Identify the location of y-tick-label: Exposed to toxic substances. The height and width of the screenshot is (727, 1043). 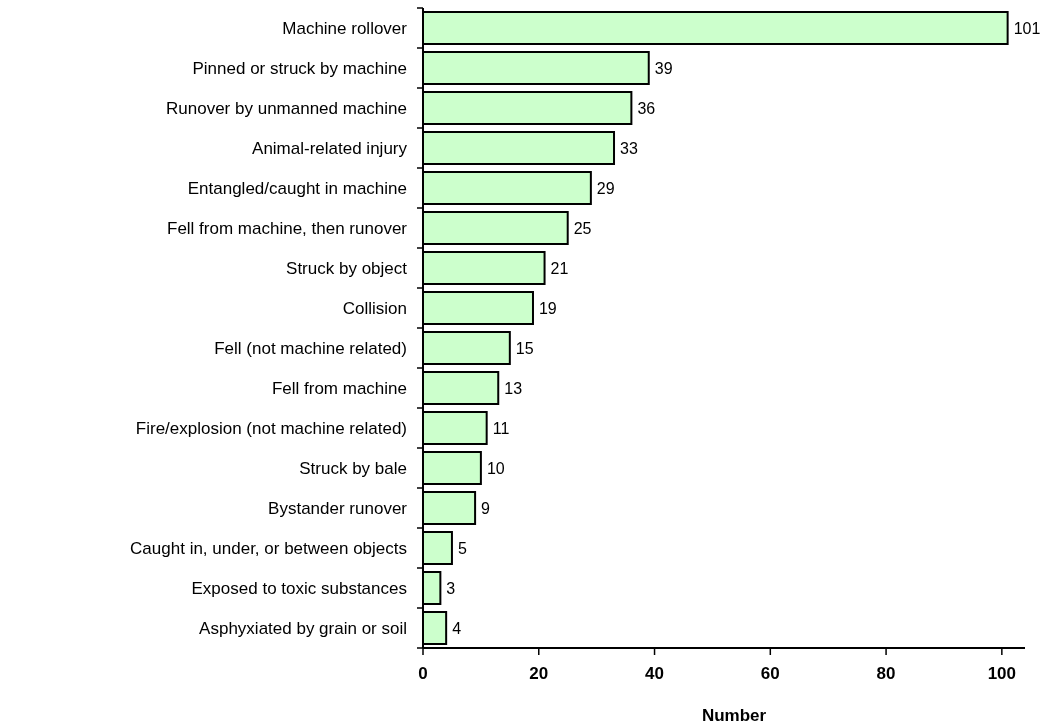
(299, 588).